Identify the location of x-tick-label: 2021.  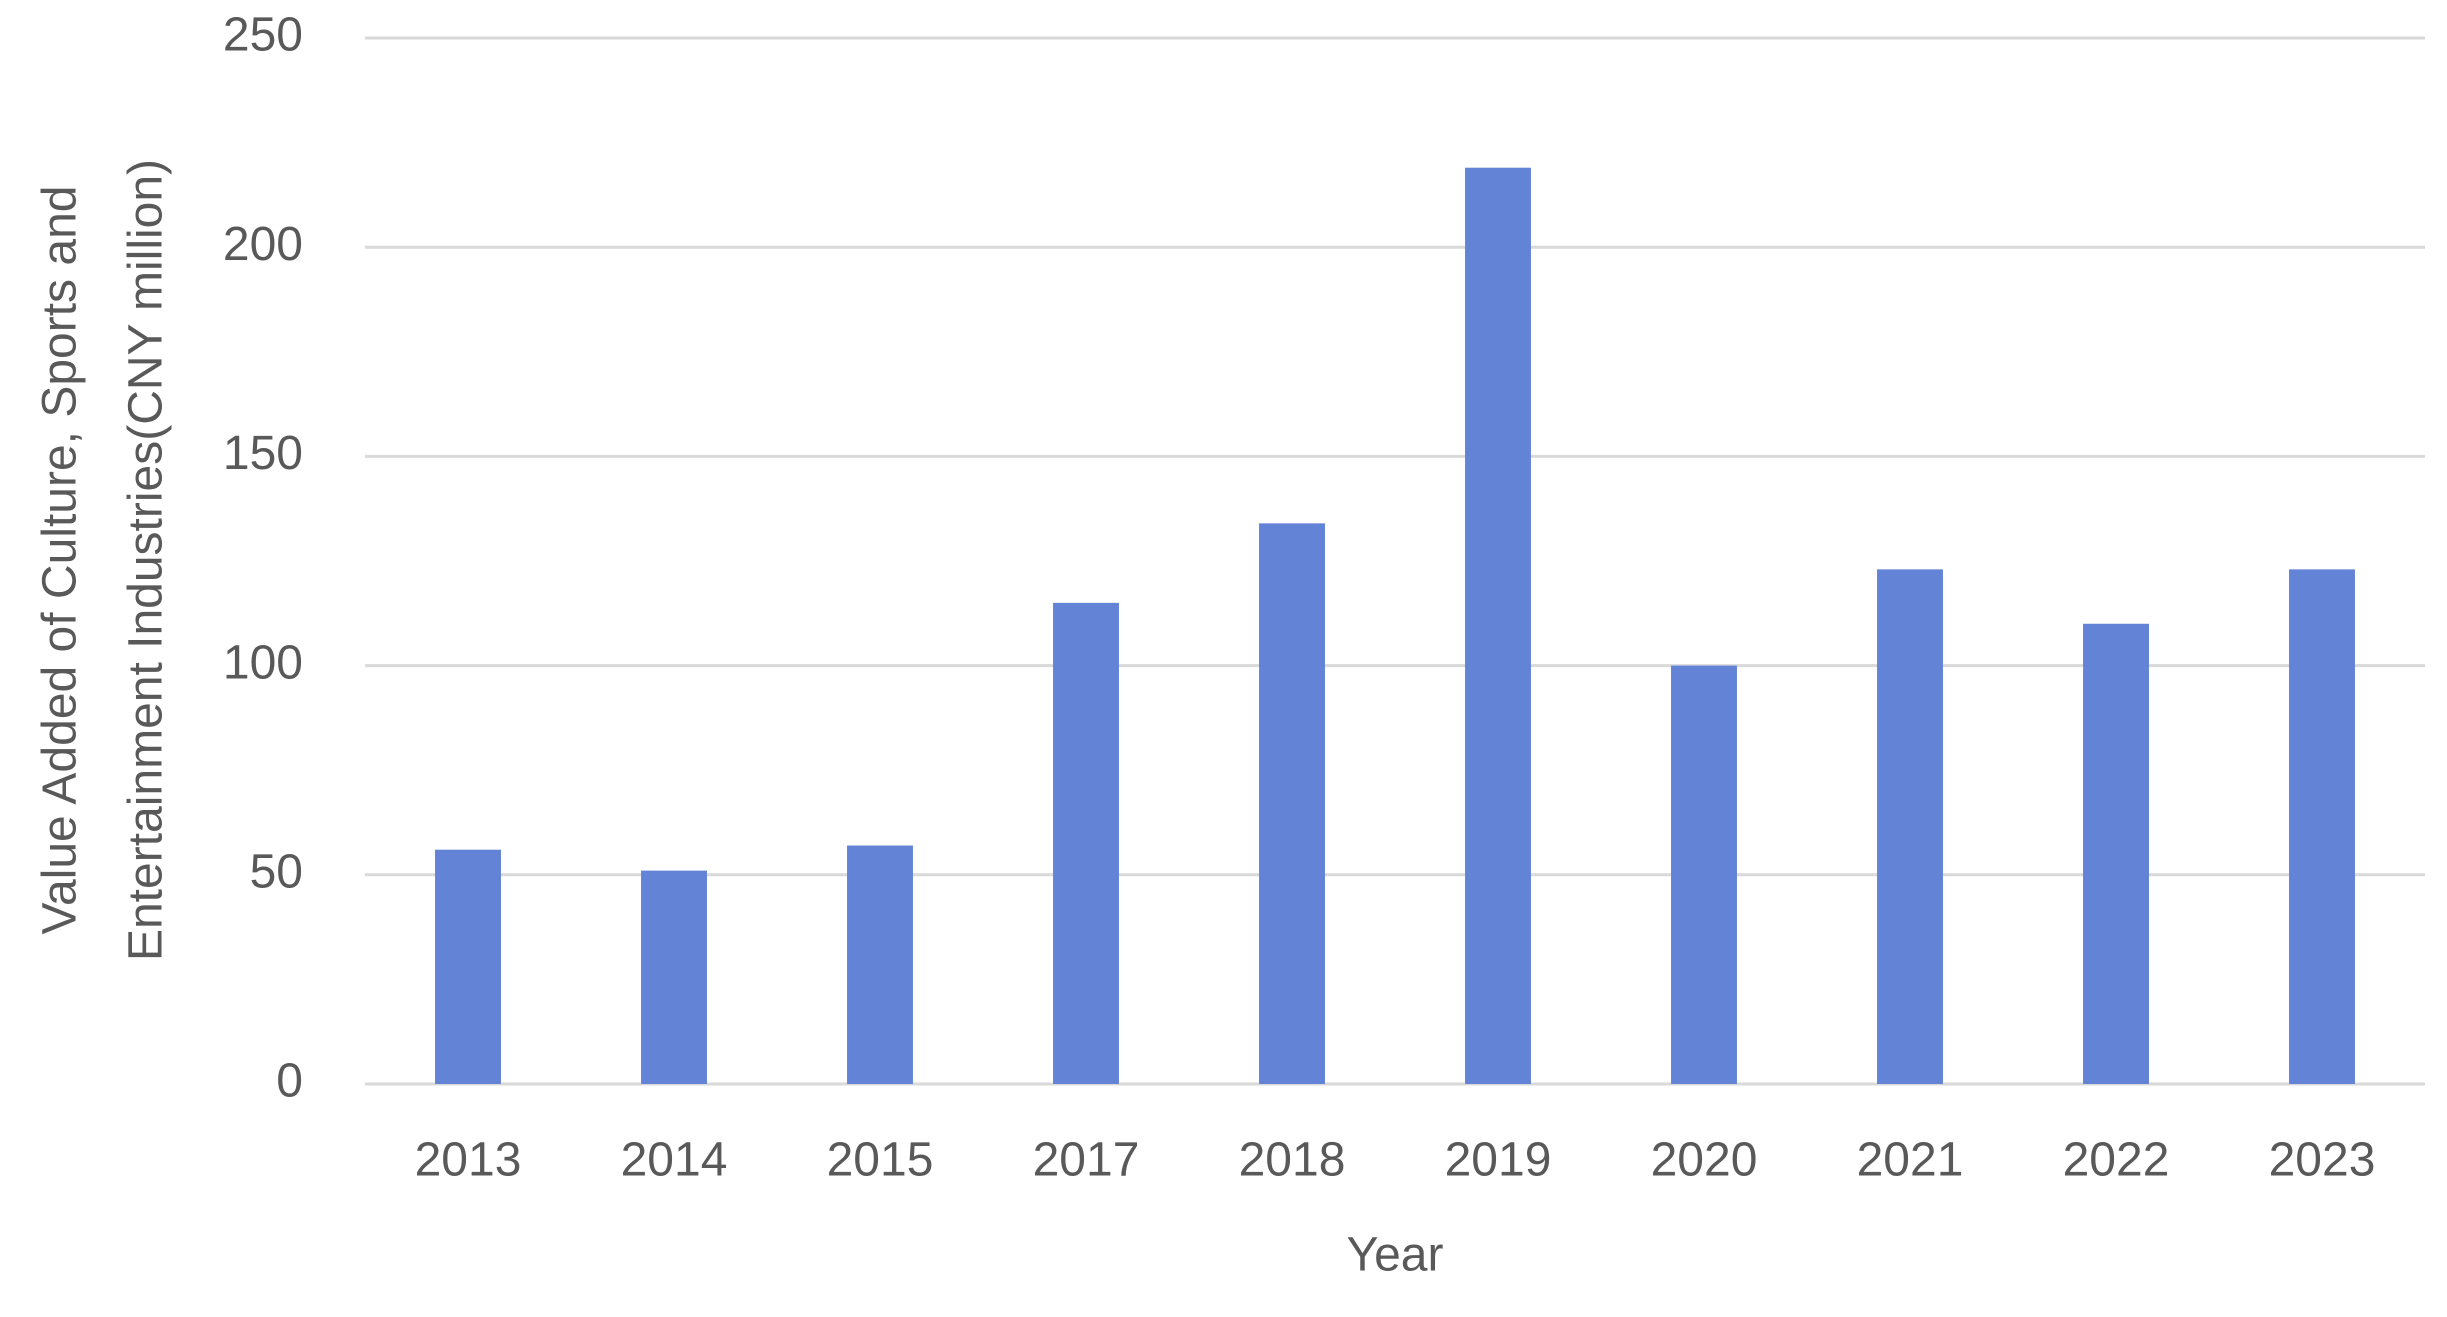
(1910, 1160).